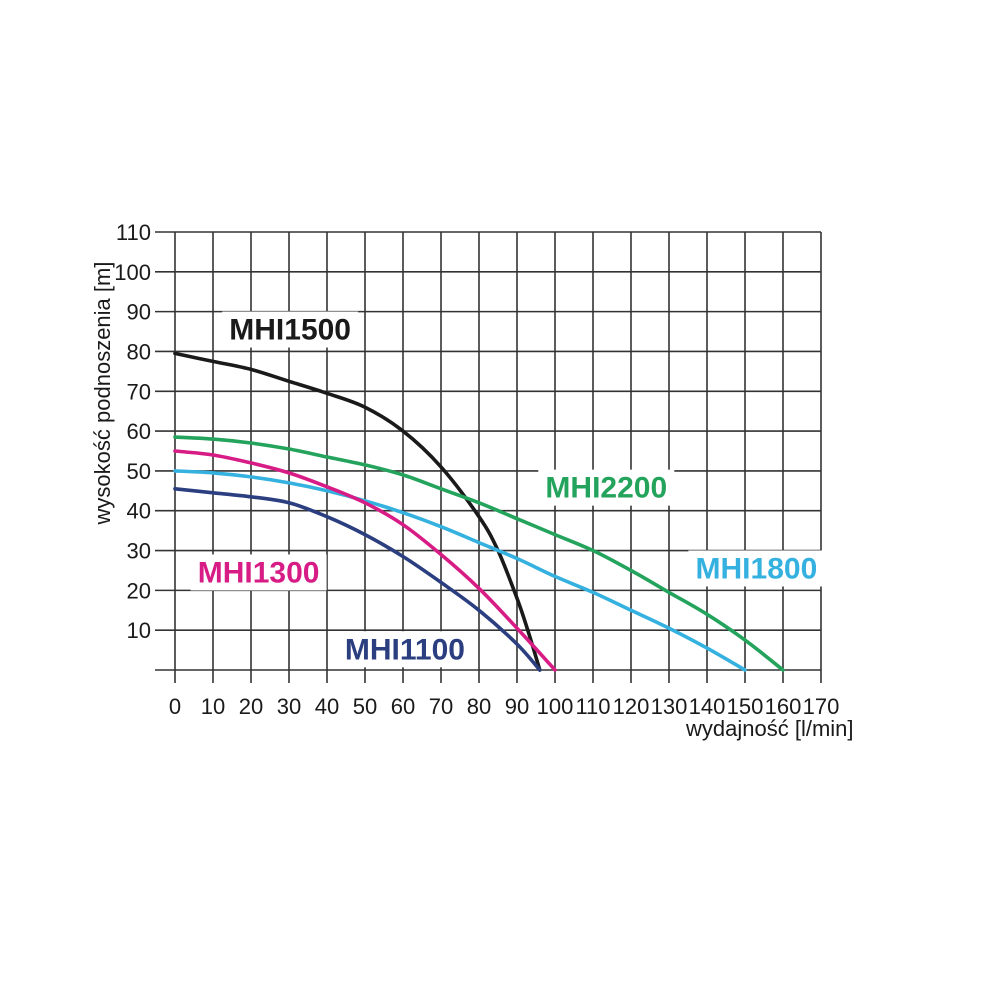  I want to click on x-tick-label: 0, so click(175, 706).